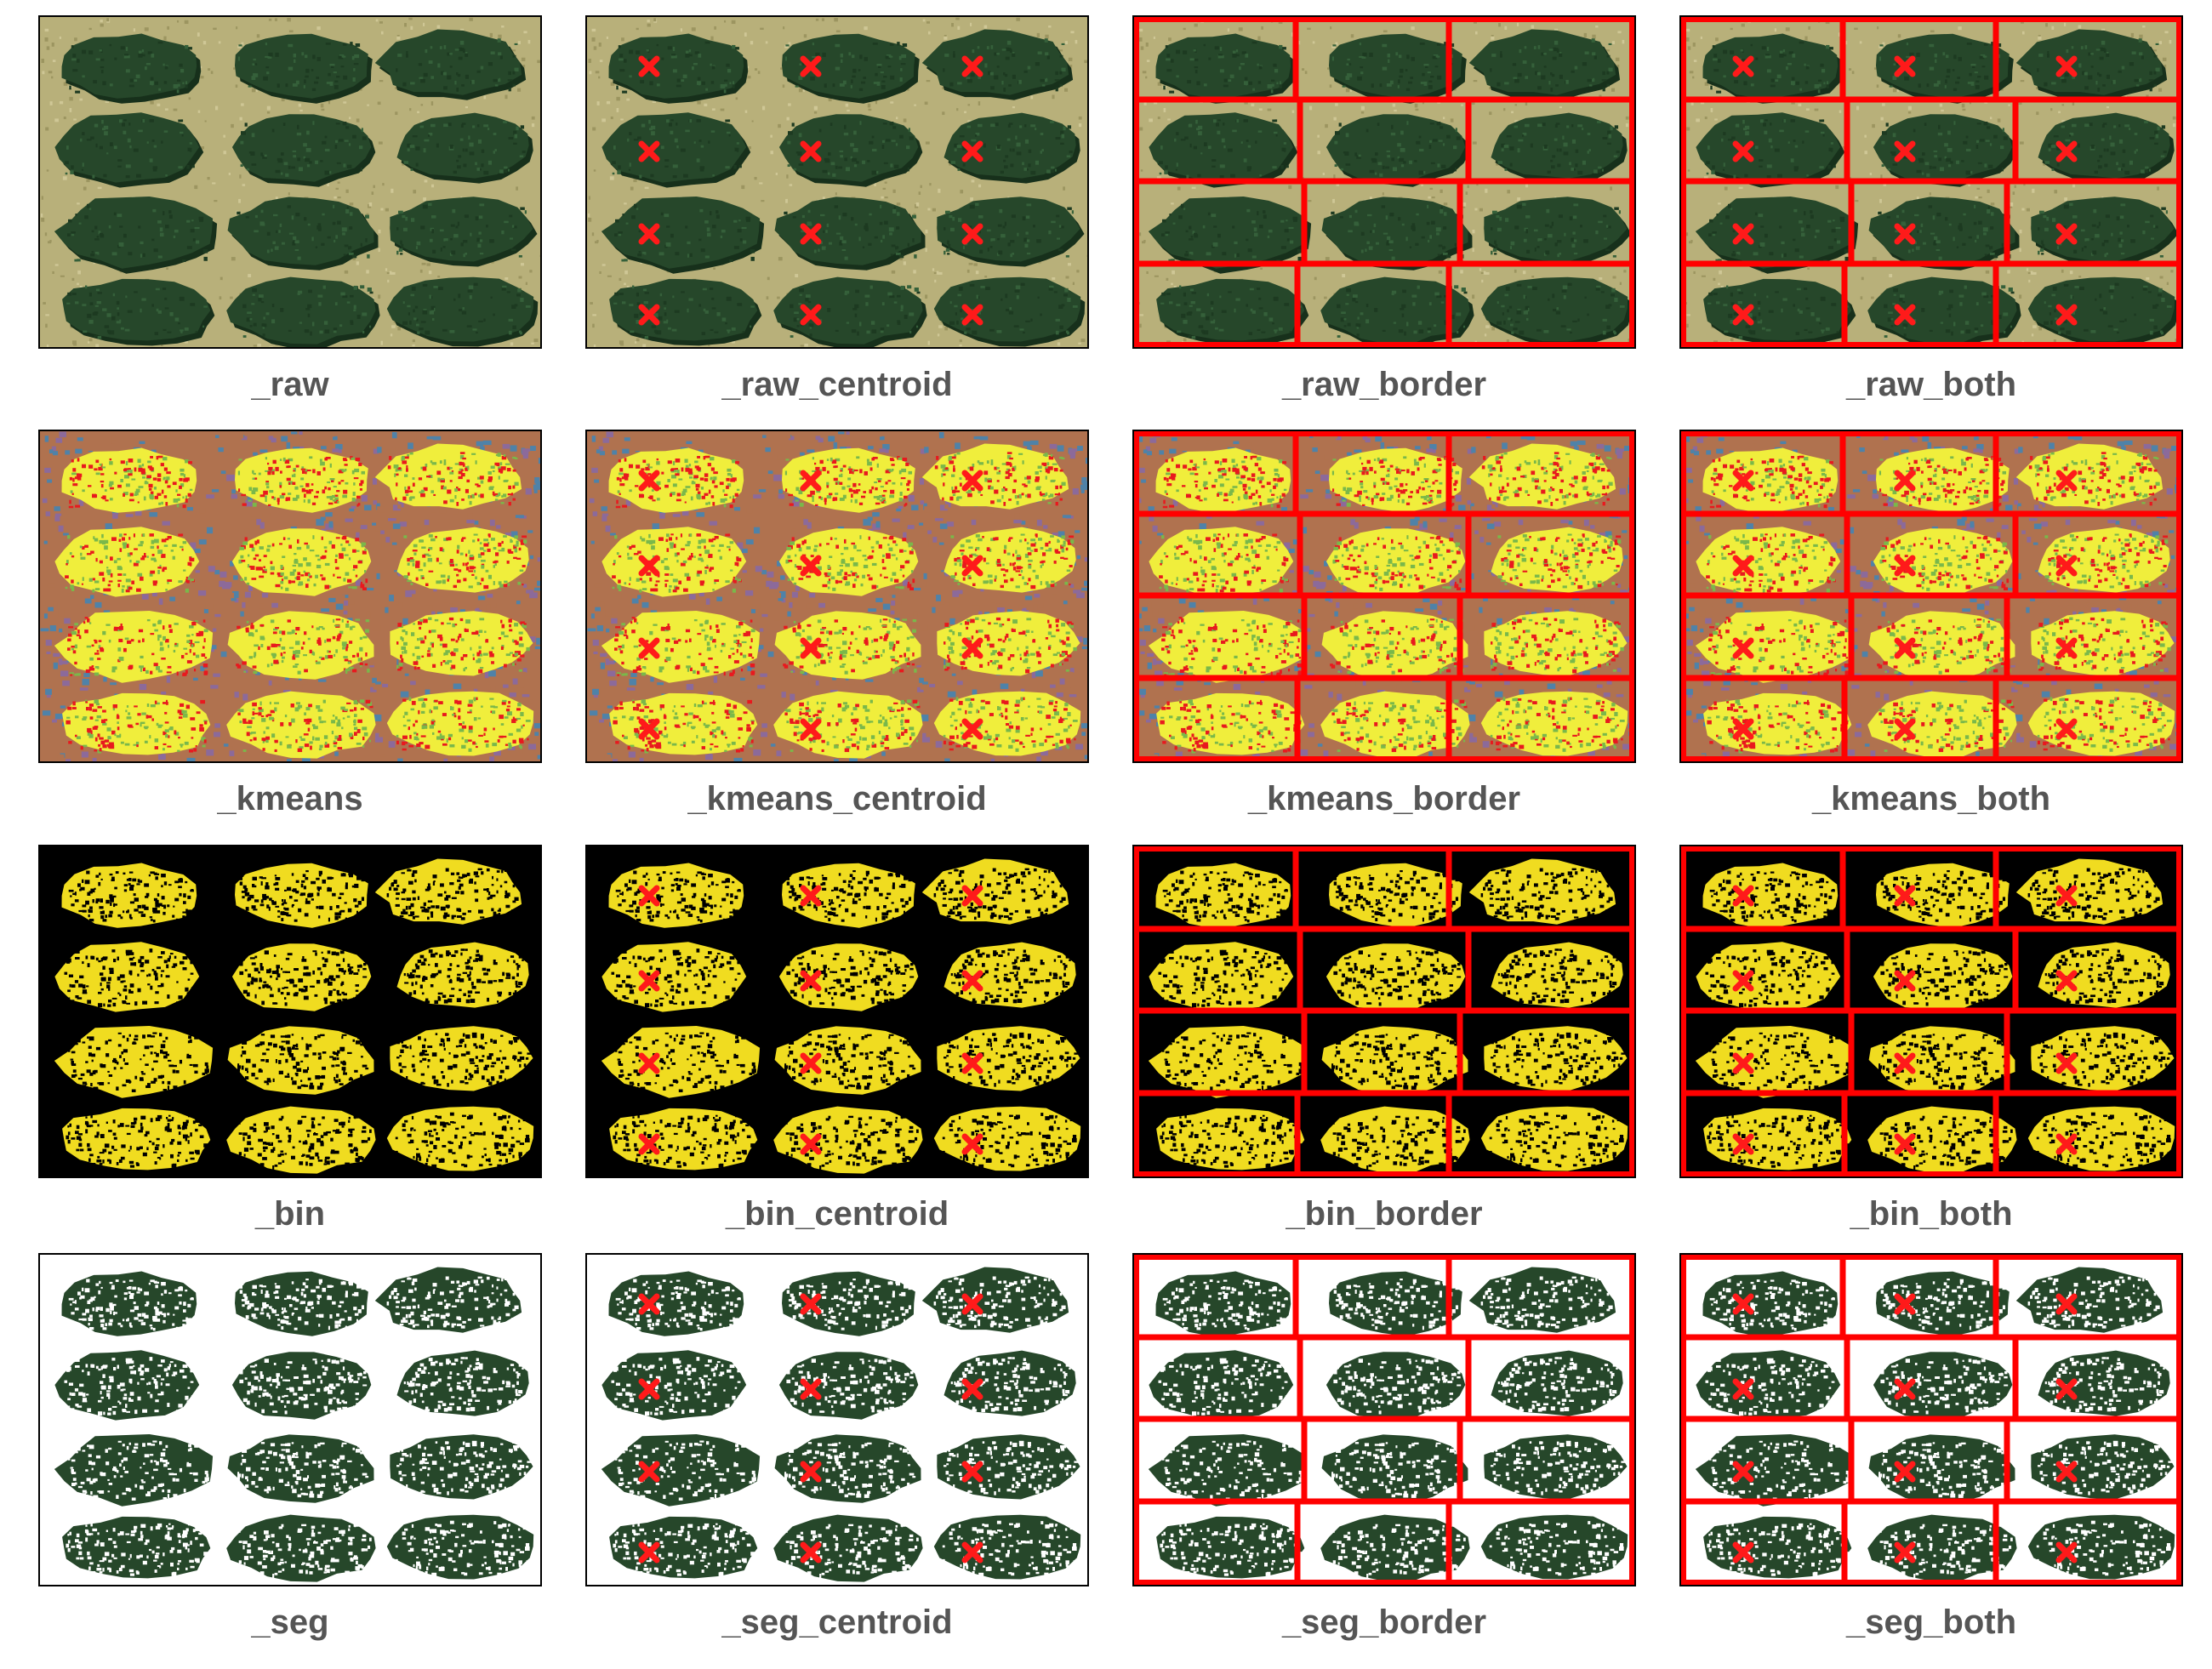 Image resolution: width=2212 pixels, height=1669 pixels. Describe the element at coordinates (837, 1623) in the screenshot. I see `panel-caption: _seg_centroid` at that location.